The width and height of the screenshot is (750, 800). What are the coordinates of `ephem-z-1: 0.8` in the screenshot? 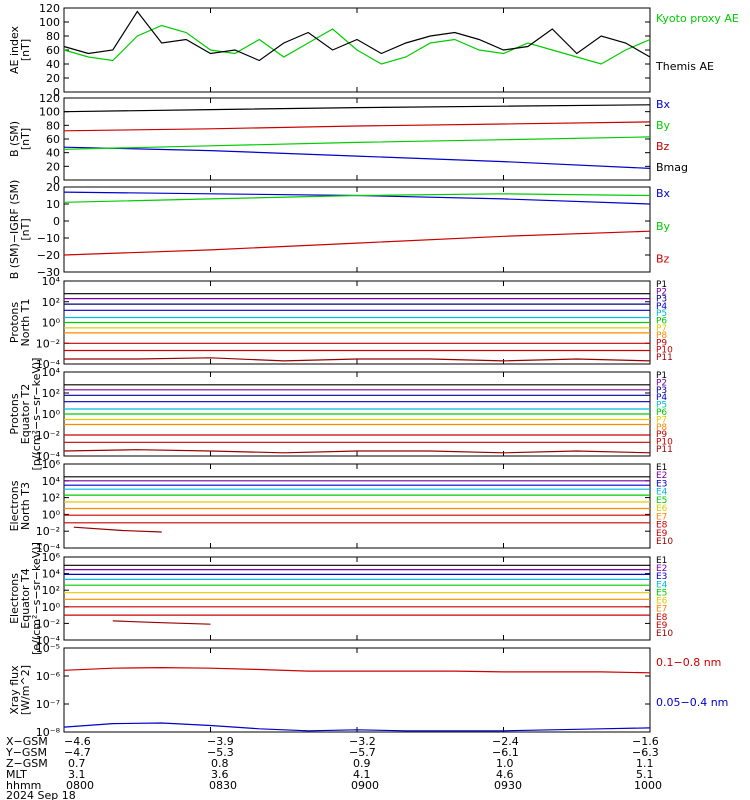 It's located at (220, 763).